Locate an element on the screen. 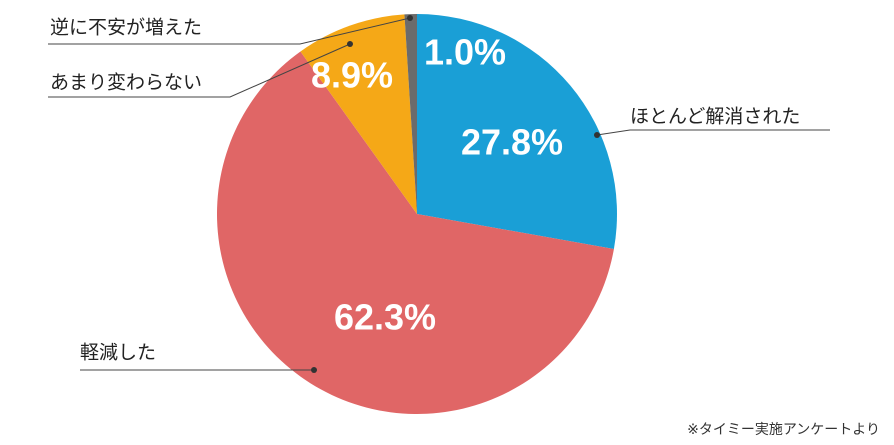 The height and width of the screenshot is (445, 894). value-label: 8.9% is located at coordinates (352, 75).